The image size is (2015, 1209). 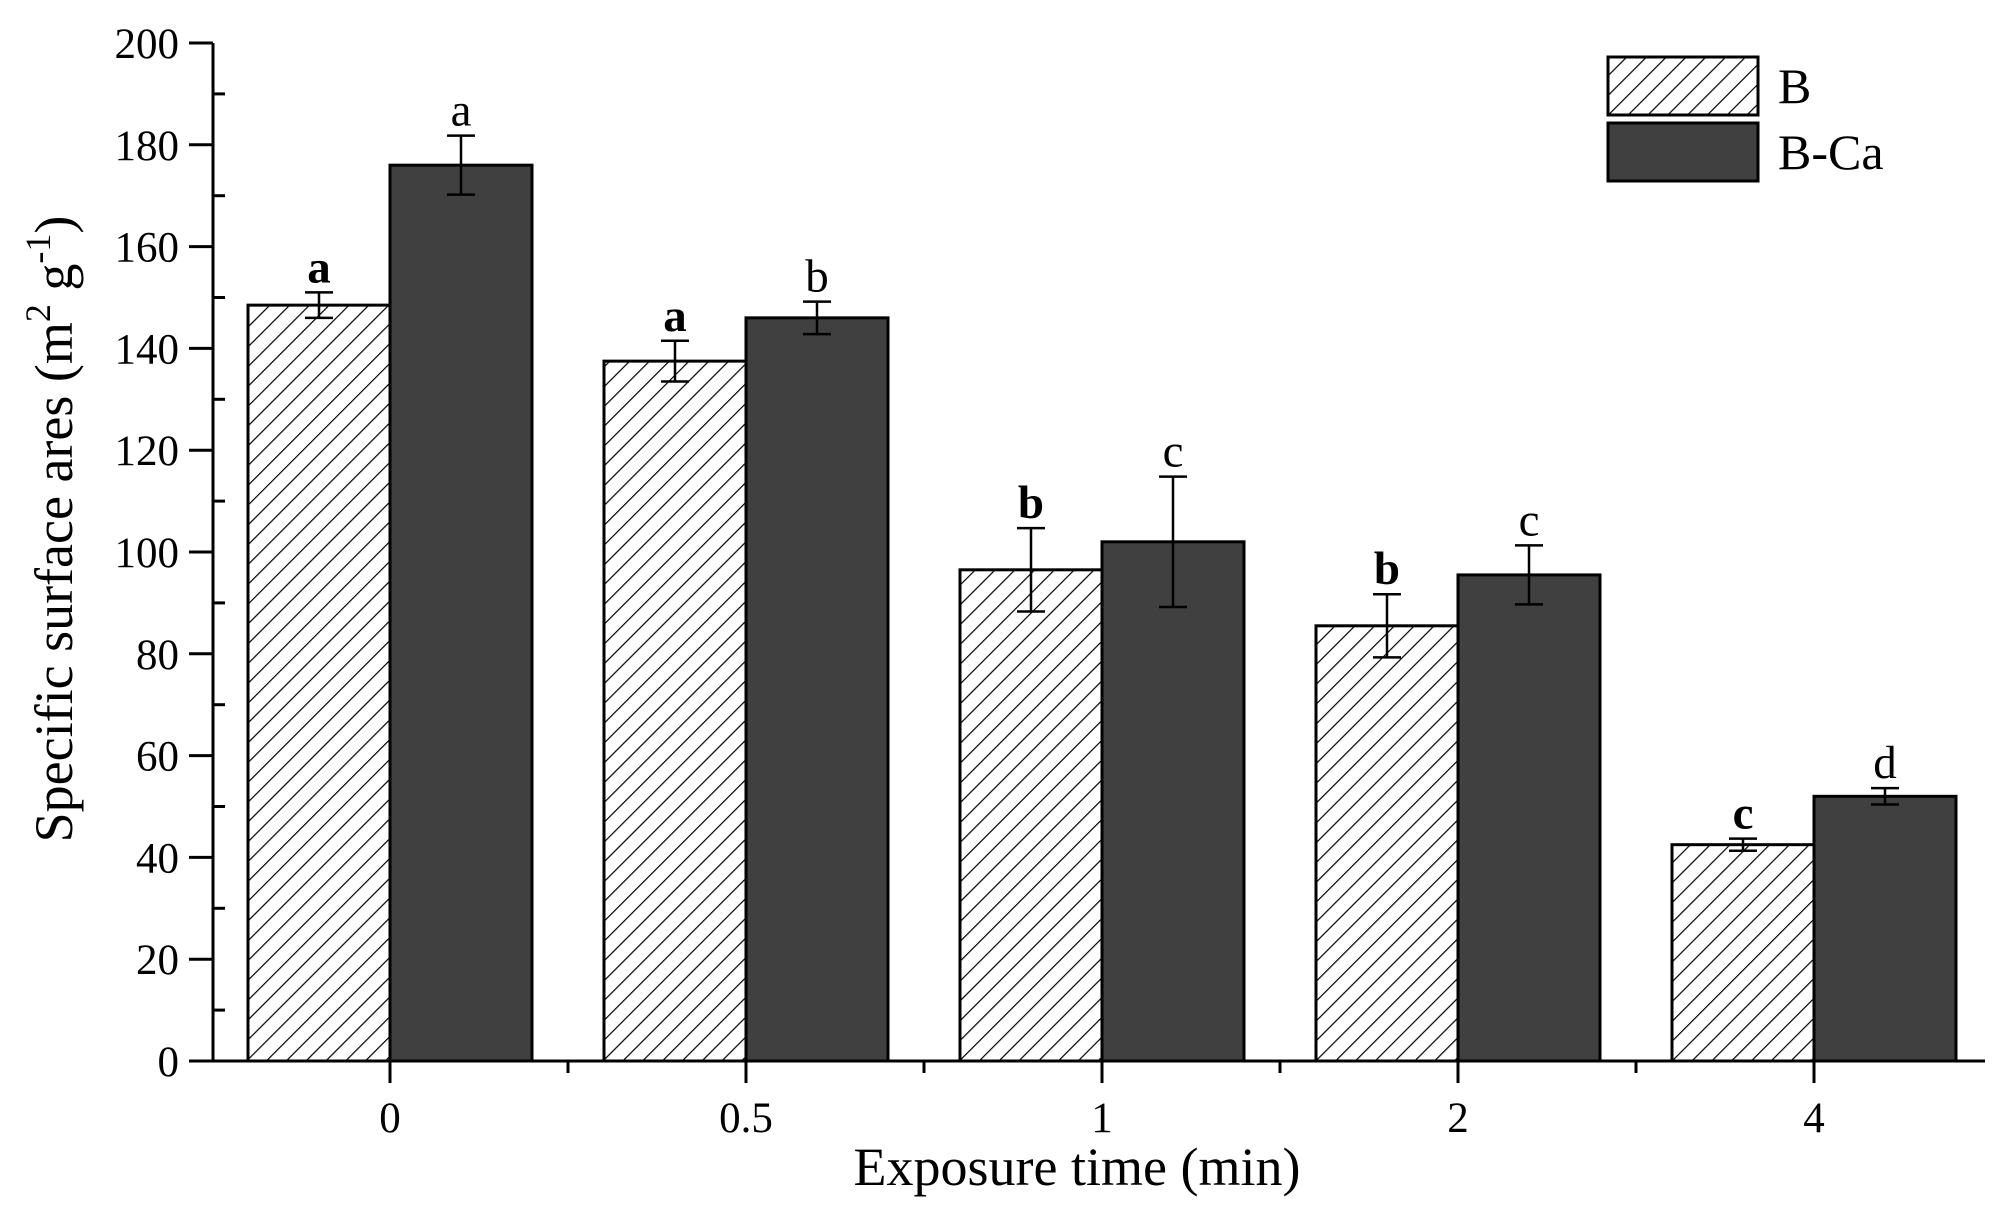 What do you see at coordinates (147, 146) in the screenshot?
I see `y-tick-label: 180` at bounding box center [147, 146].